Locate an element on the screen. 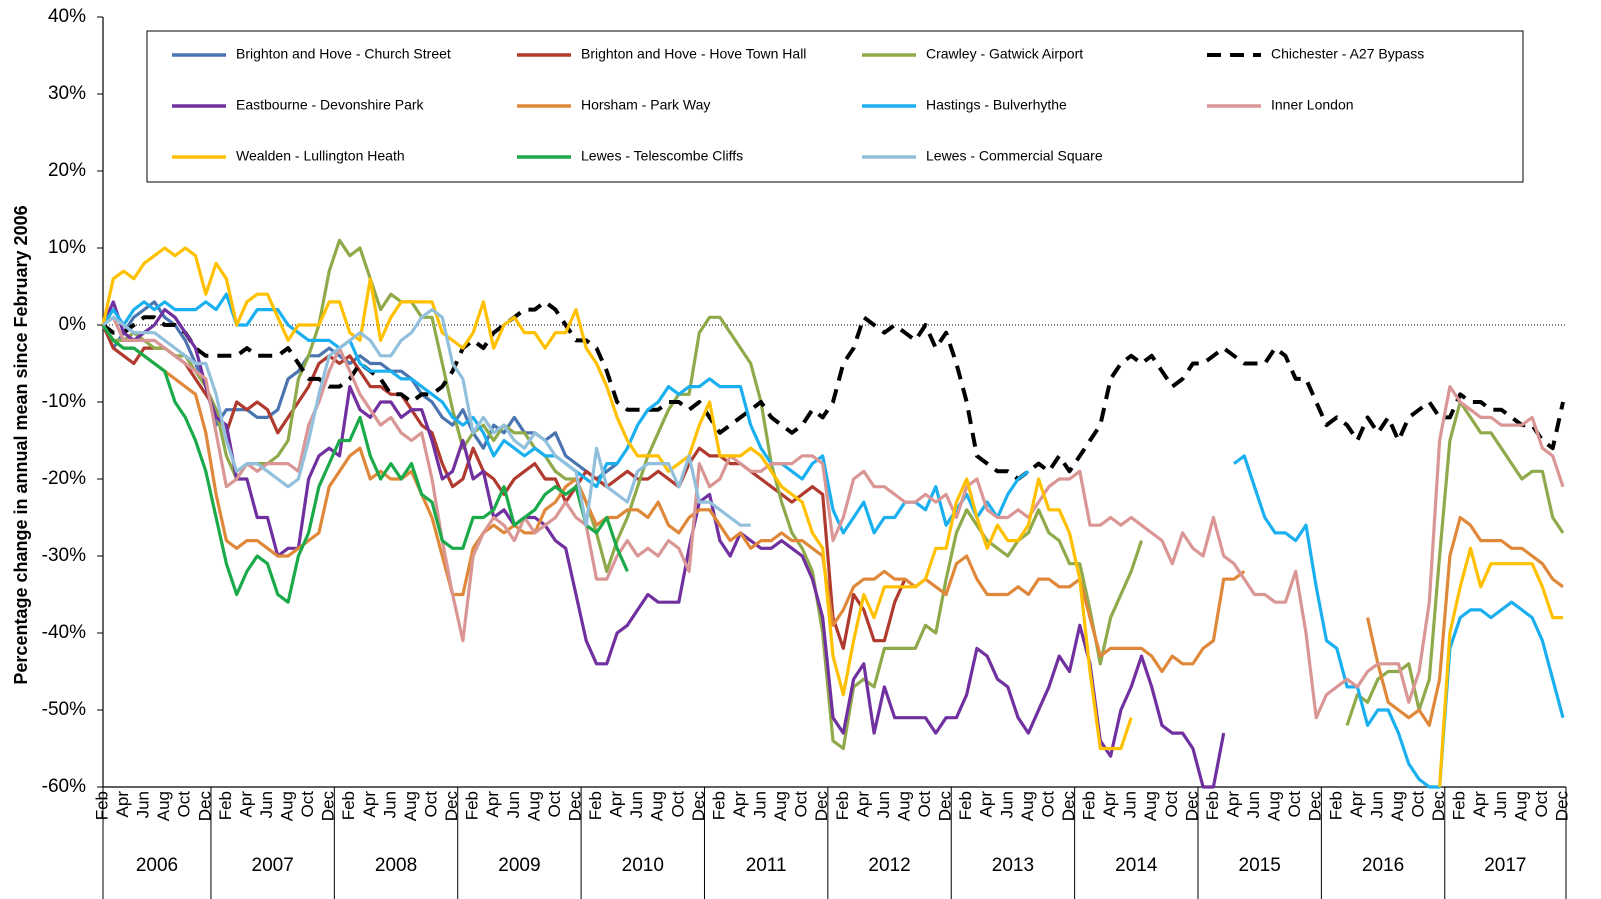  legend-label: Inner London is located at coordinates (1312, 105).